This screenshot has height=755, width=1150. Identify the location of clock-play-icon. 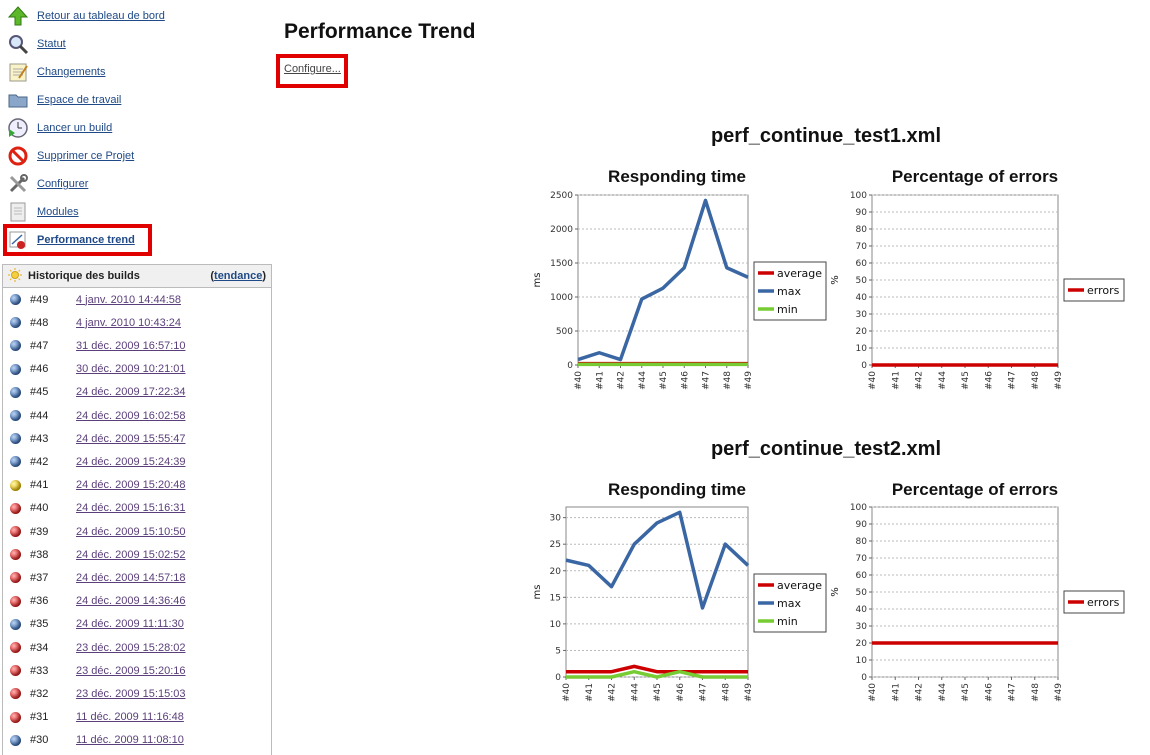
(18, 128).